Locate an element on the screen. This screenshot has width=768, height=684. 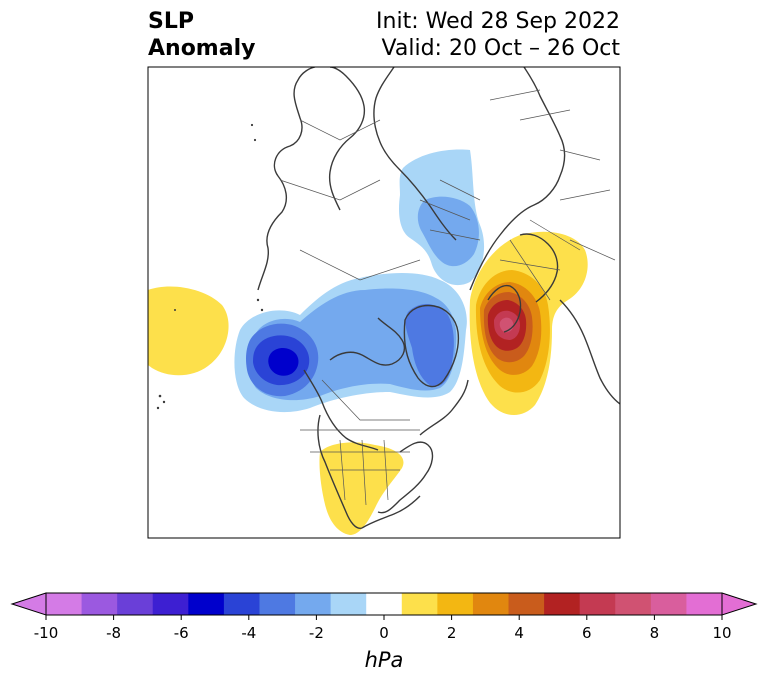
colorbar-tick-label: -6 is located at coordinates (181, 633).